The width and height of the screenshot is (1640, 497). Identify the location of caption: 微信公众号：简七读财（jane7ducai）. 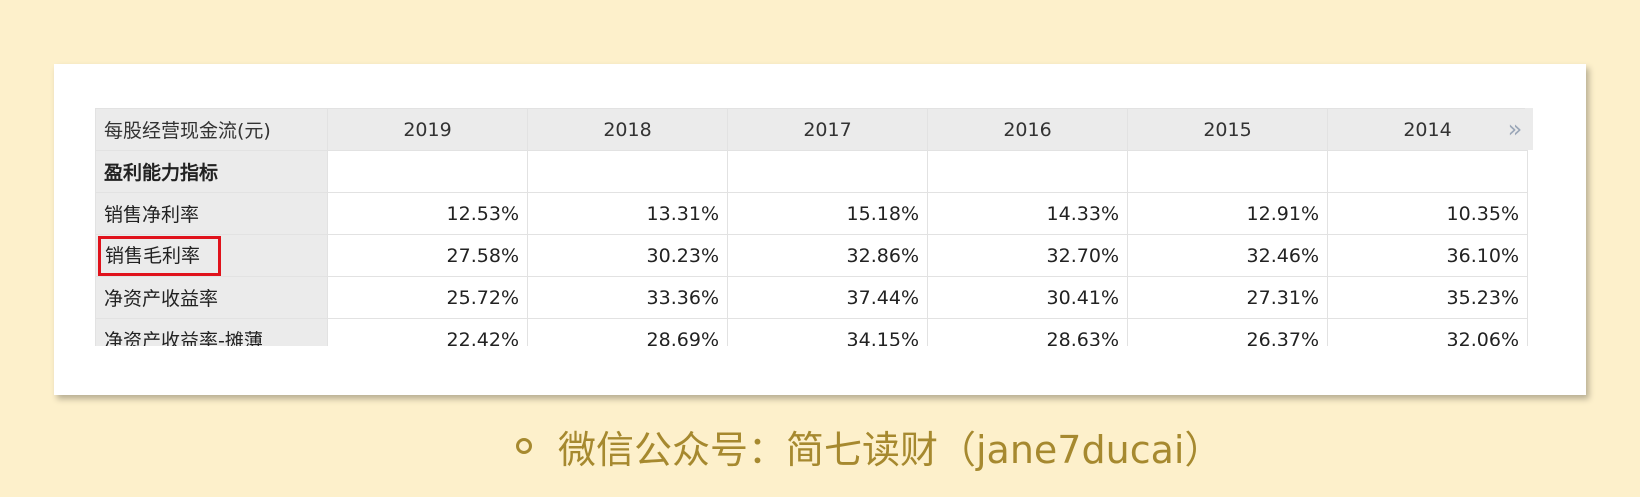
(869, 446).